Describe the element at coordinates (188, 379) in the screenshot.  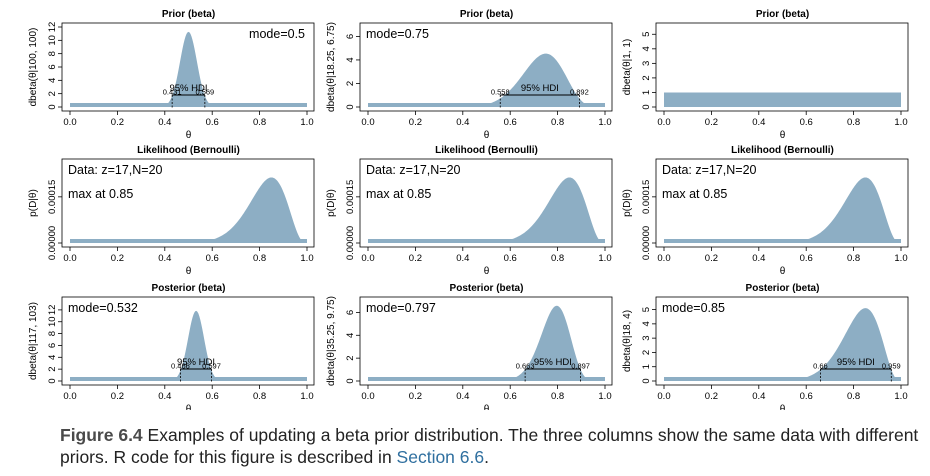
I see `panel-posterior-1-baseline-strip` at that location.